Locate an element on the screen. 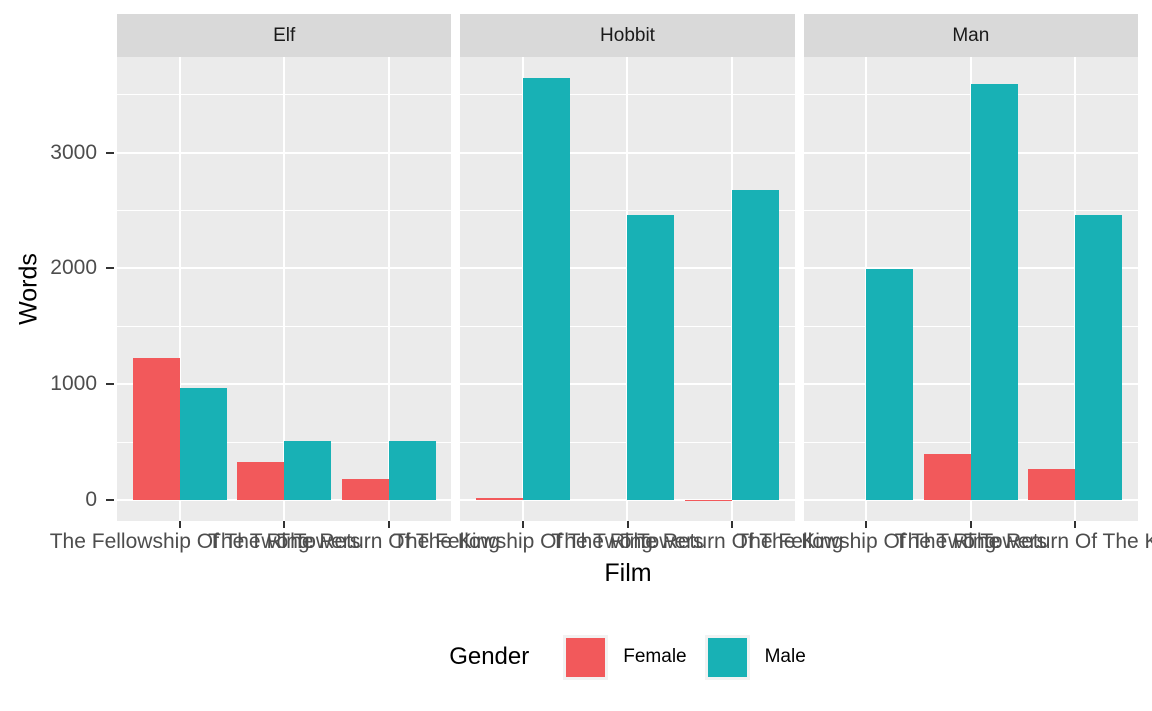  legend-label-male: Male is located at coordinates (785, 656).